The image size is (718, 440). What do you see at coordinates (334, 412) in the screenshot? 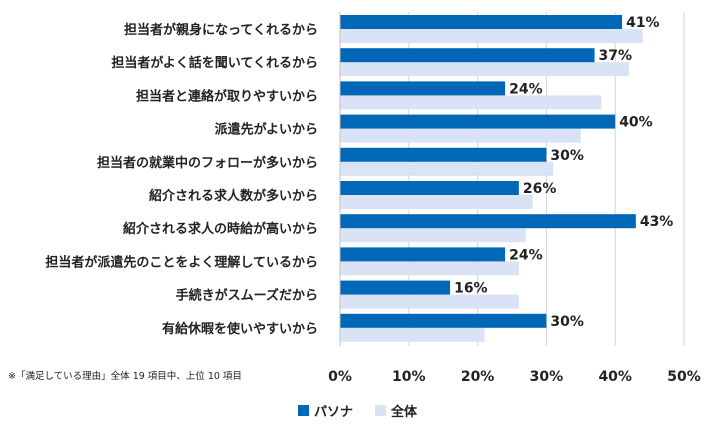
I see `legend-label-pasona: パソナ` at bounding box center [334, 412].